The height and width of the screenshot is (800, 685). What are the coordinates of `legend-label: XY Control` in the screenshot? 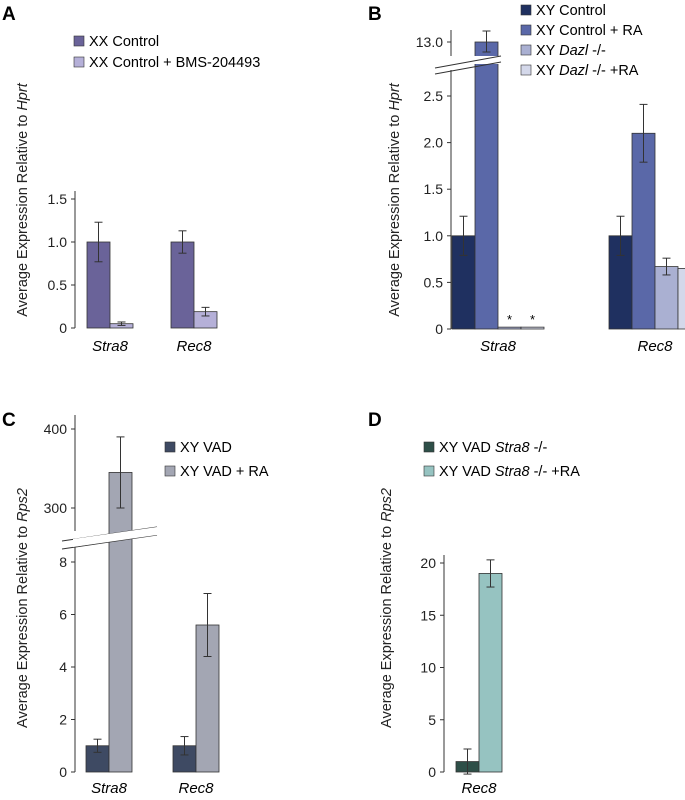 It's located at (571, 11).